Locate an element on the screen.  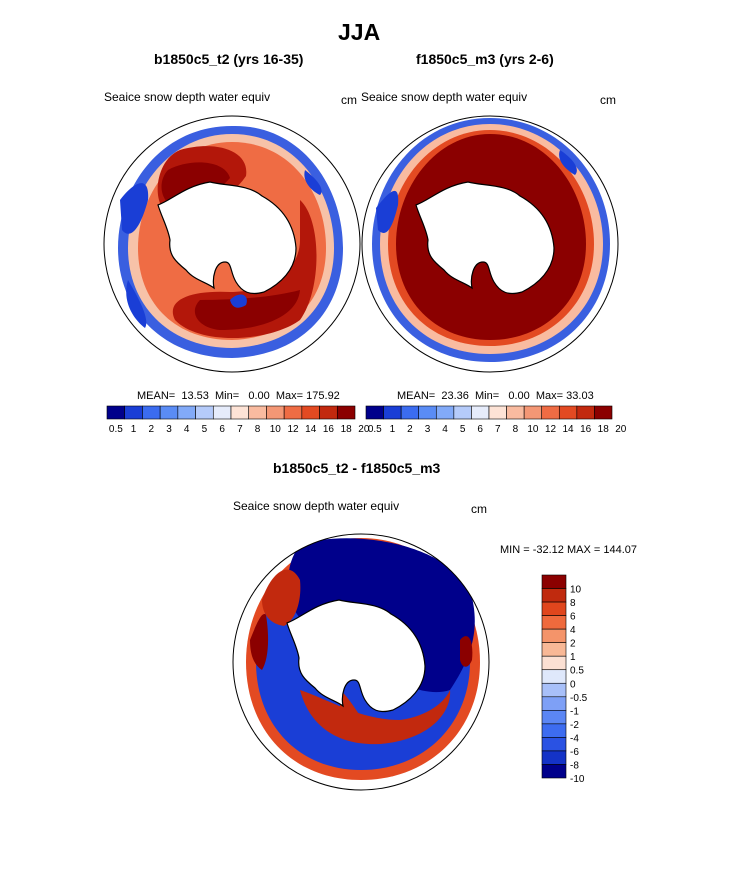
panel2-stats: MEAN= 23.36 Min= 0.00 Max= 33.03 is located at coordinates (495, 396).